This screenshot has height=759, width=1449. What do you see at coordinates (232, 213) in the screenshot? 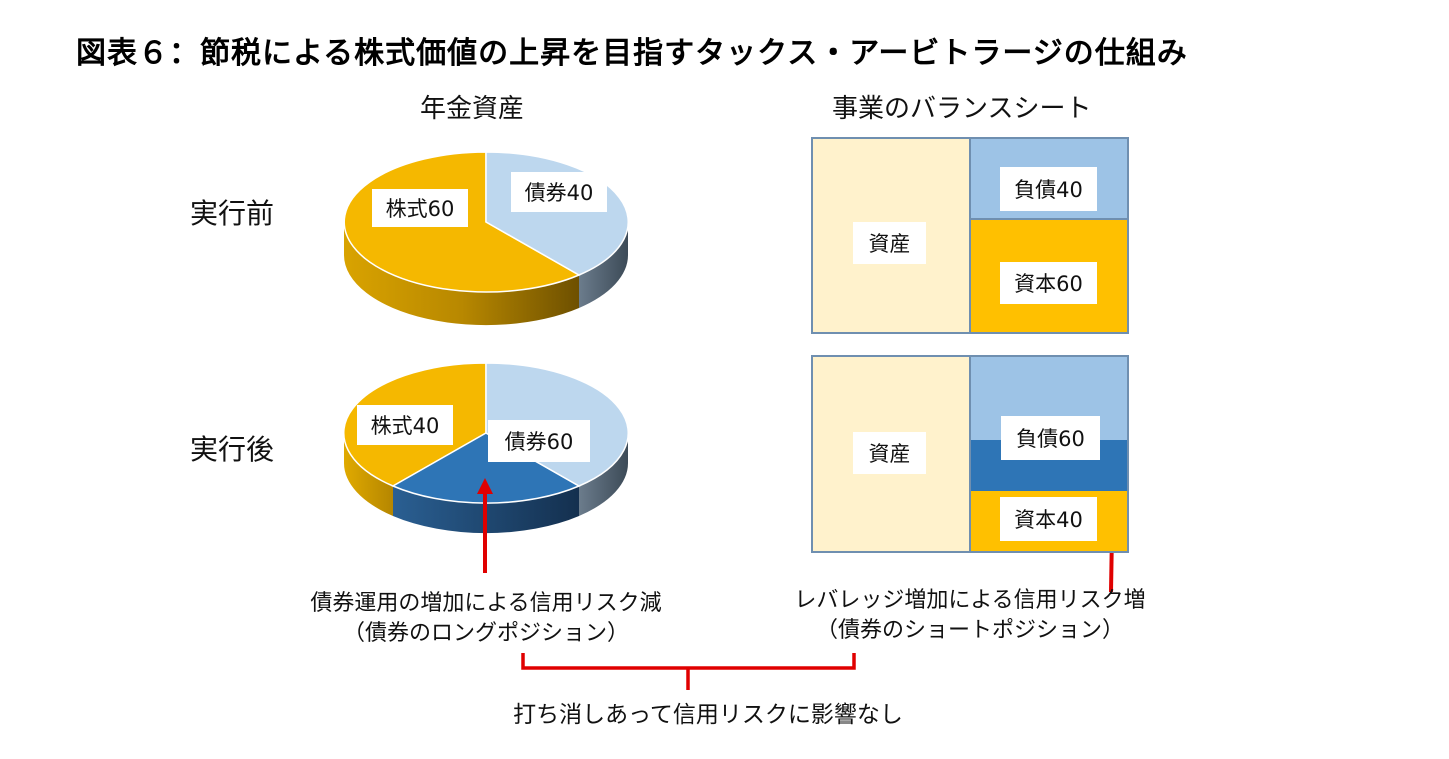
I see `row-label-before: 実行前` at bounding box center [232, 213].